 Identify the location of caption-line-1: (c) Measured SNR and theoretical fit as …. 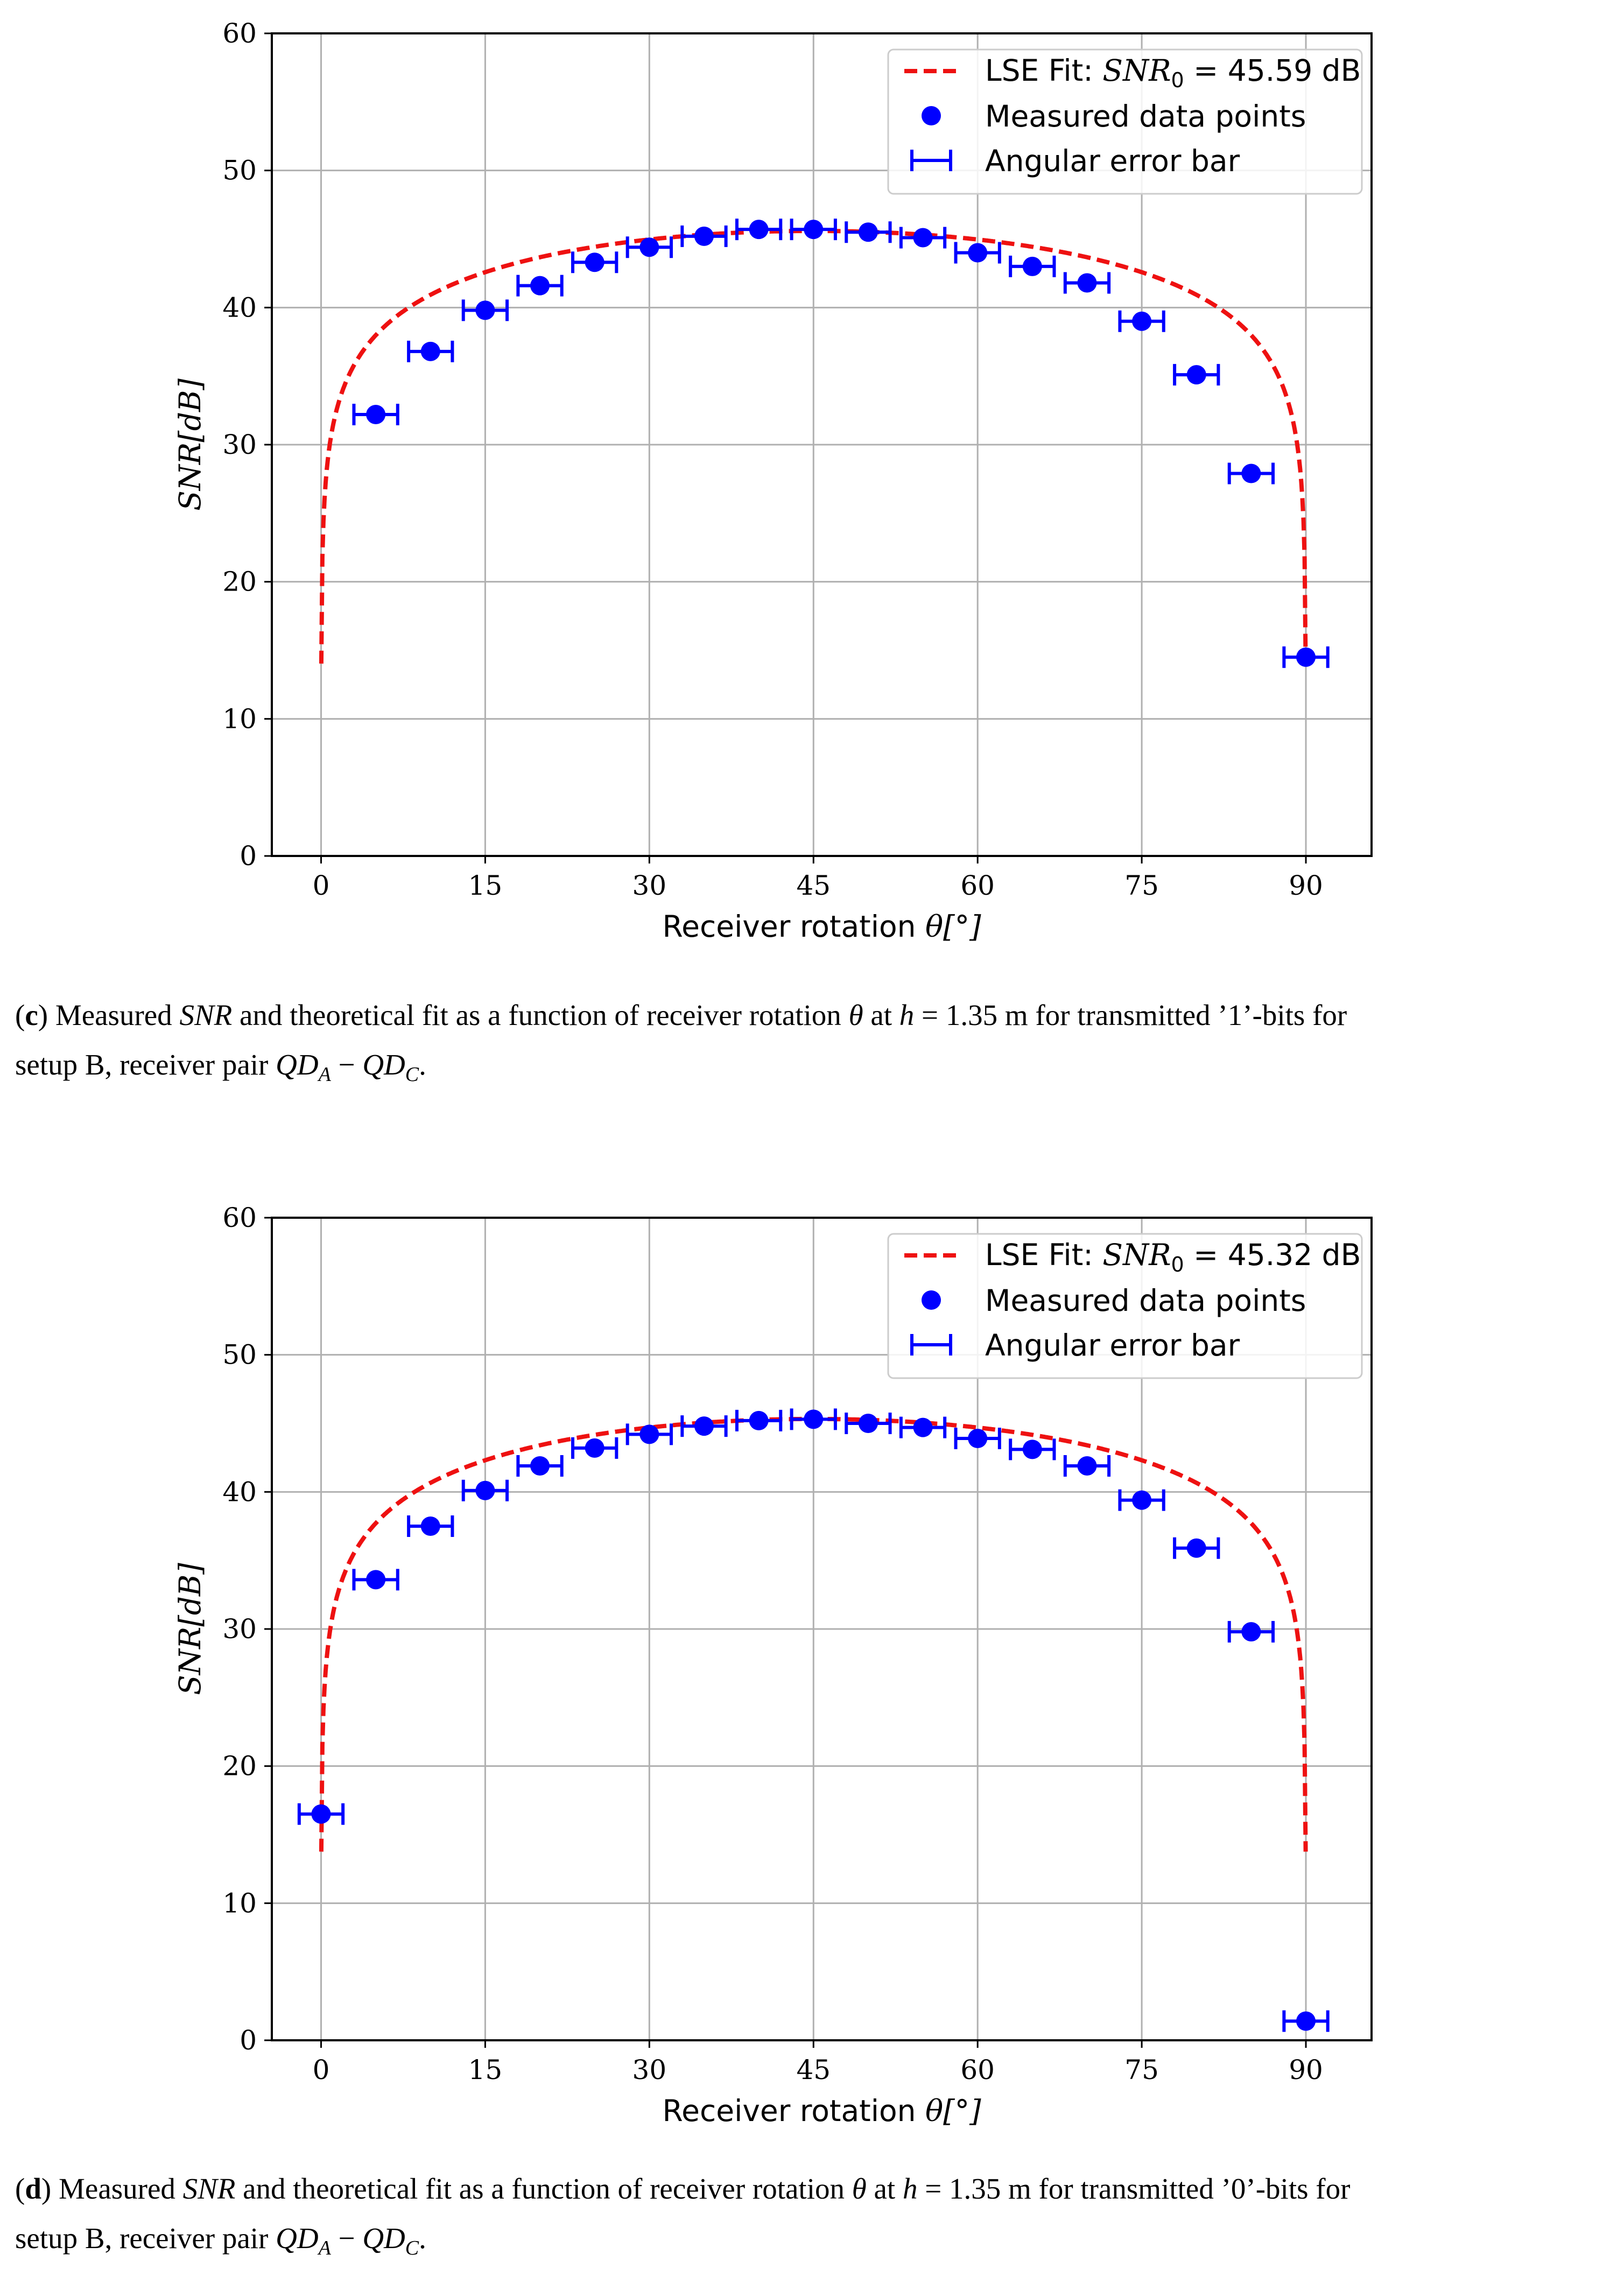
(681, 1015).